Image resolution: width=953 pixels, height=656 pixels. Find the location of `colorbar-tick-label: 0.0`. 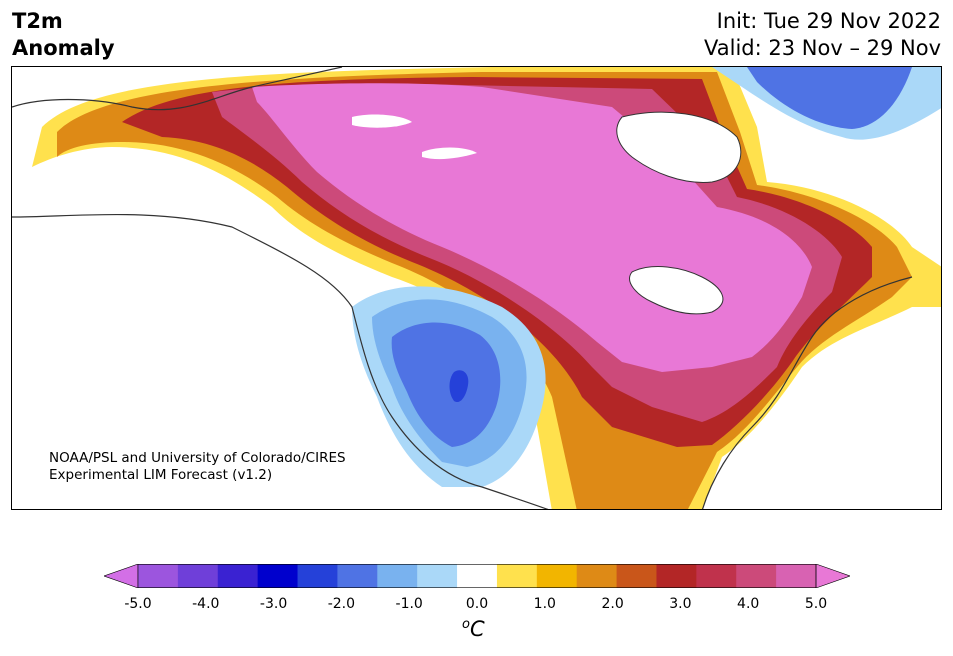

colorbar-tick-label: 0.0 is located at coordinates (477, 604).